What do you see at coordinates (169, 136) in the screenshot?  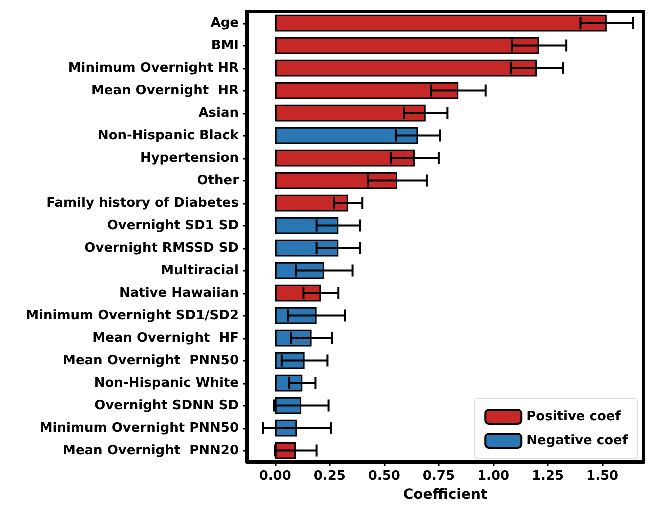 I see `y-tick-label: Non-Hispanic Black` at bounding box center [169, 136].